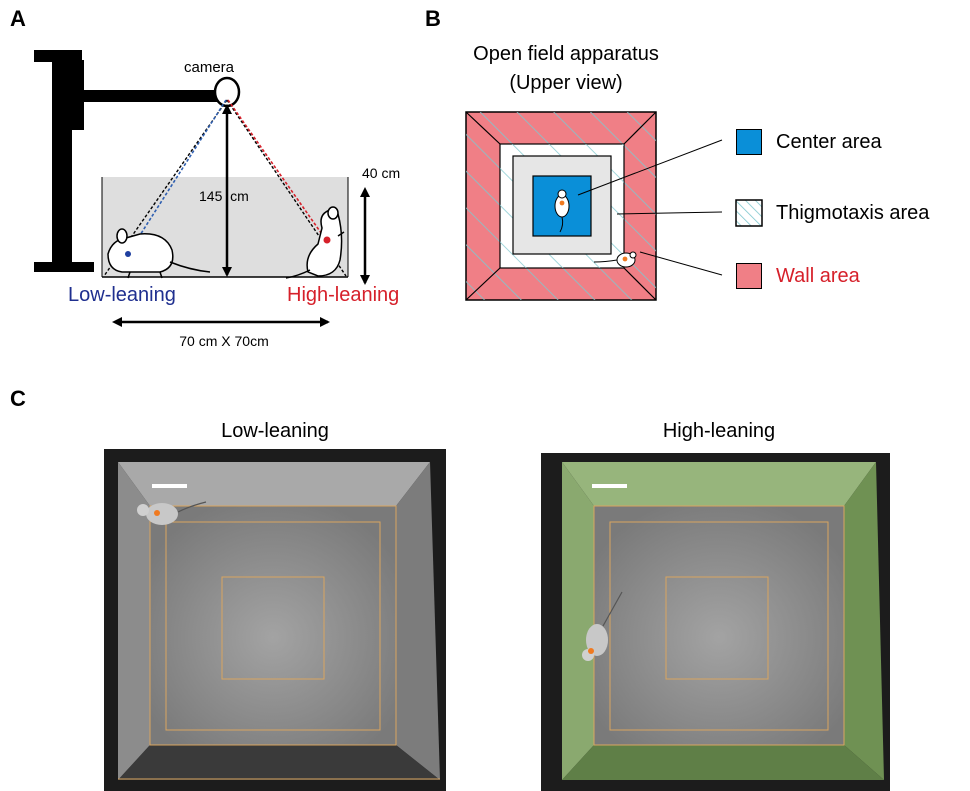 The height and width of the screenshot is (791, 970). Describe the element at coordinates (749, 142) in the screenshot. I see `legend-center-swatch` at that location.